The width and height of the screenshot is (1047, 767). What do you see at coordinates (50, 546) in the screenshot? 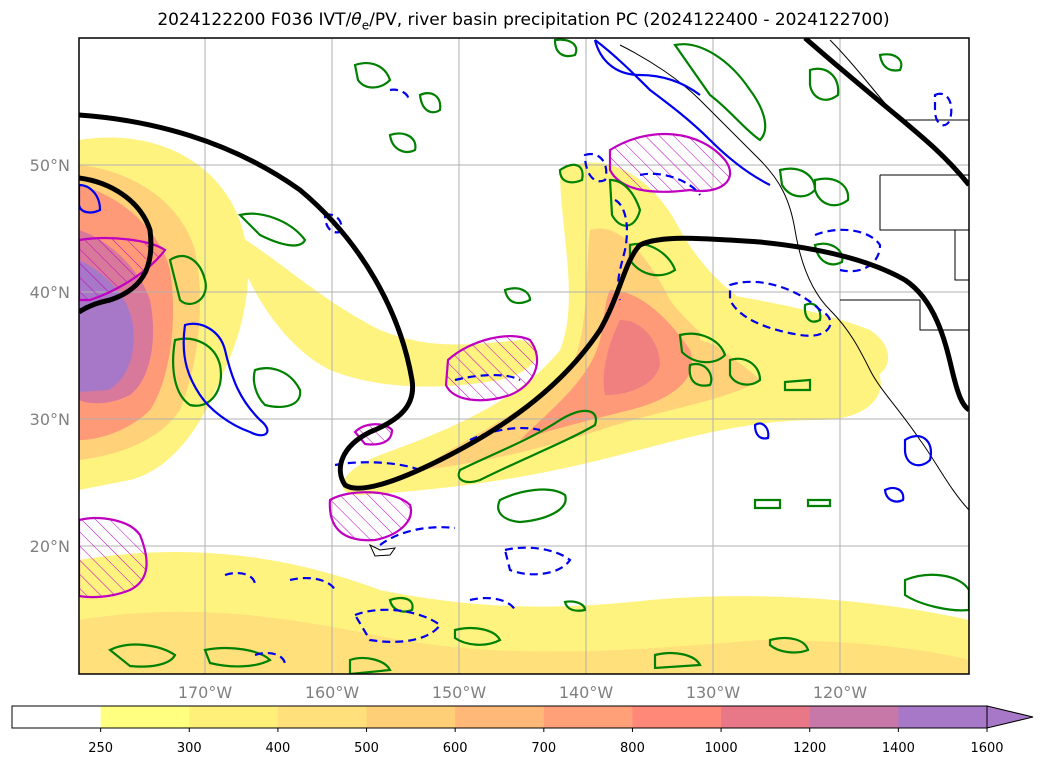
I see `lat-label-20n: 20°N` at bounding box center [50, 546].